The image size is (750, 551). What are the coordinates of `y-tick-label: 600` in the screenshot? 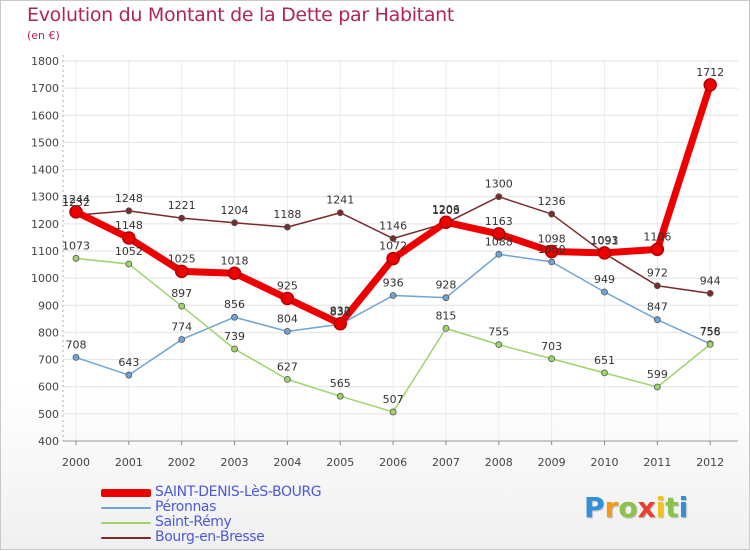 It's located at (48, 387).